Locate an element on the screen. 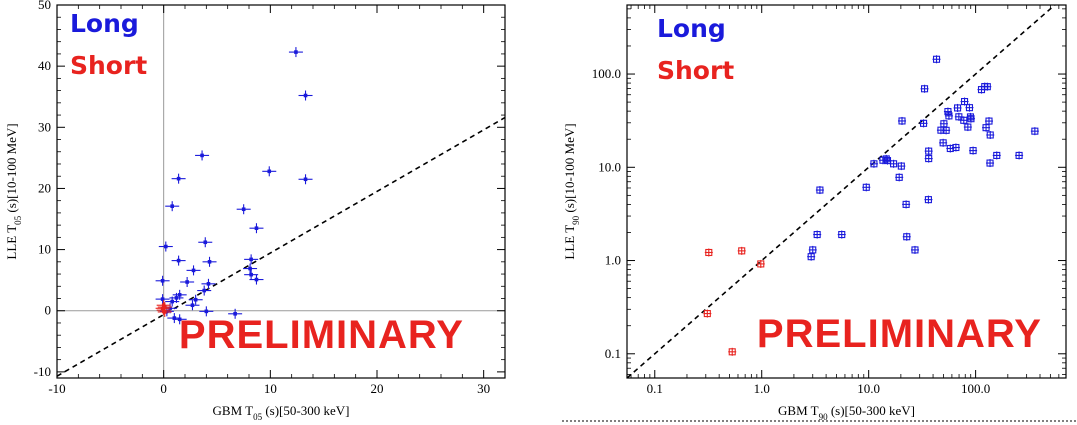  y-tick-label: 10 is located at coordinates (44, 249).